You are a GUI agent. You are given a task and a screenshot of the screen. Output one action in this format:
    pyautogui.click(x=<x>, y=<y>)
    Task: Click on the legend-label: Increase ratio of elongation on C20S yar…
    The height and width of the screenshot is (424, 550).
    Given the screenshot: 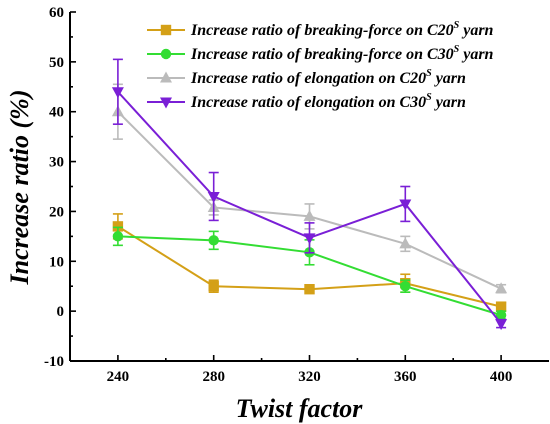 What is the action you would take?
    pyautogui.click(x=328, y=77)
    